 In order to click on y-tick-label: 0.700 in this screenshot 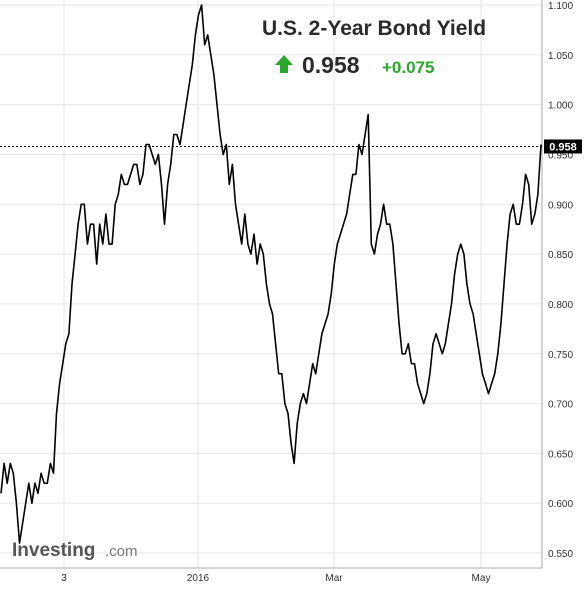, I will do `click(560, 405)`.